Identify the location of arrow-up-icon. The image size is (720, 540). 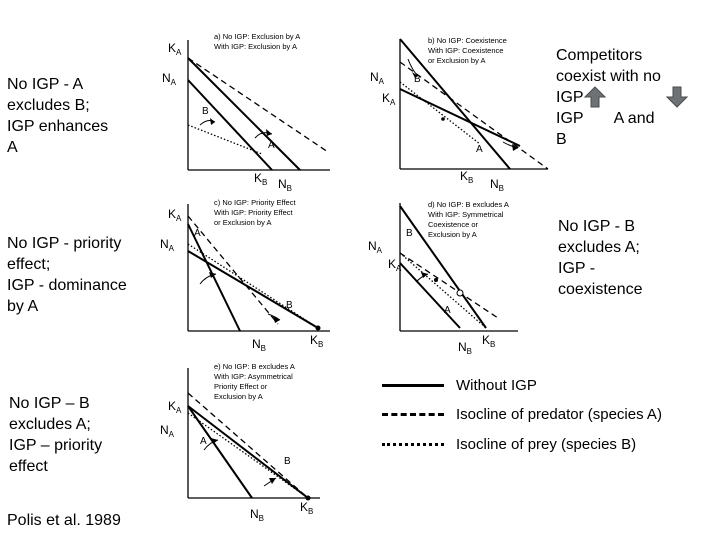
(595, 97).